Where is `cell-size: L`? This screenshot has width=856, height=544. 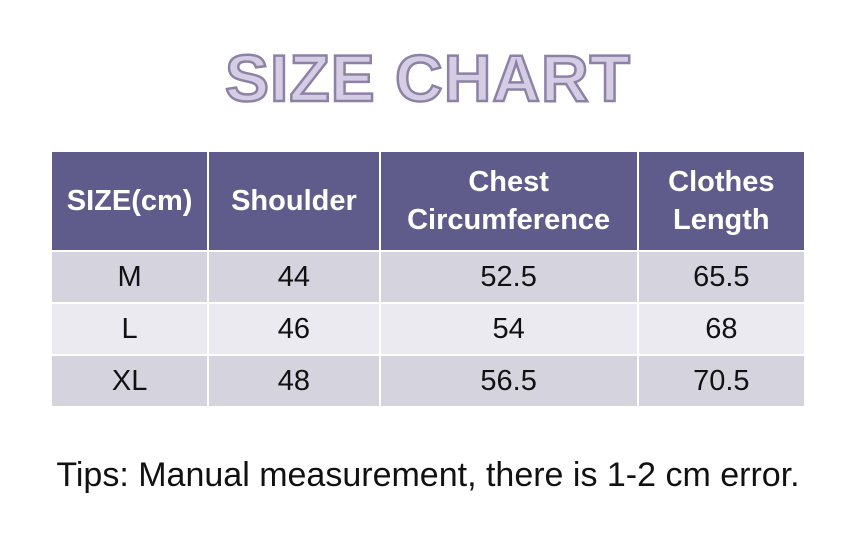
cell-size: L is located at coordinates (131, 330).